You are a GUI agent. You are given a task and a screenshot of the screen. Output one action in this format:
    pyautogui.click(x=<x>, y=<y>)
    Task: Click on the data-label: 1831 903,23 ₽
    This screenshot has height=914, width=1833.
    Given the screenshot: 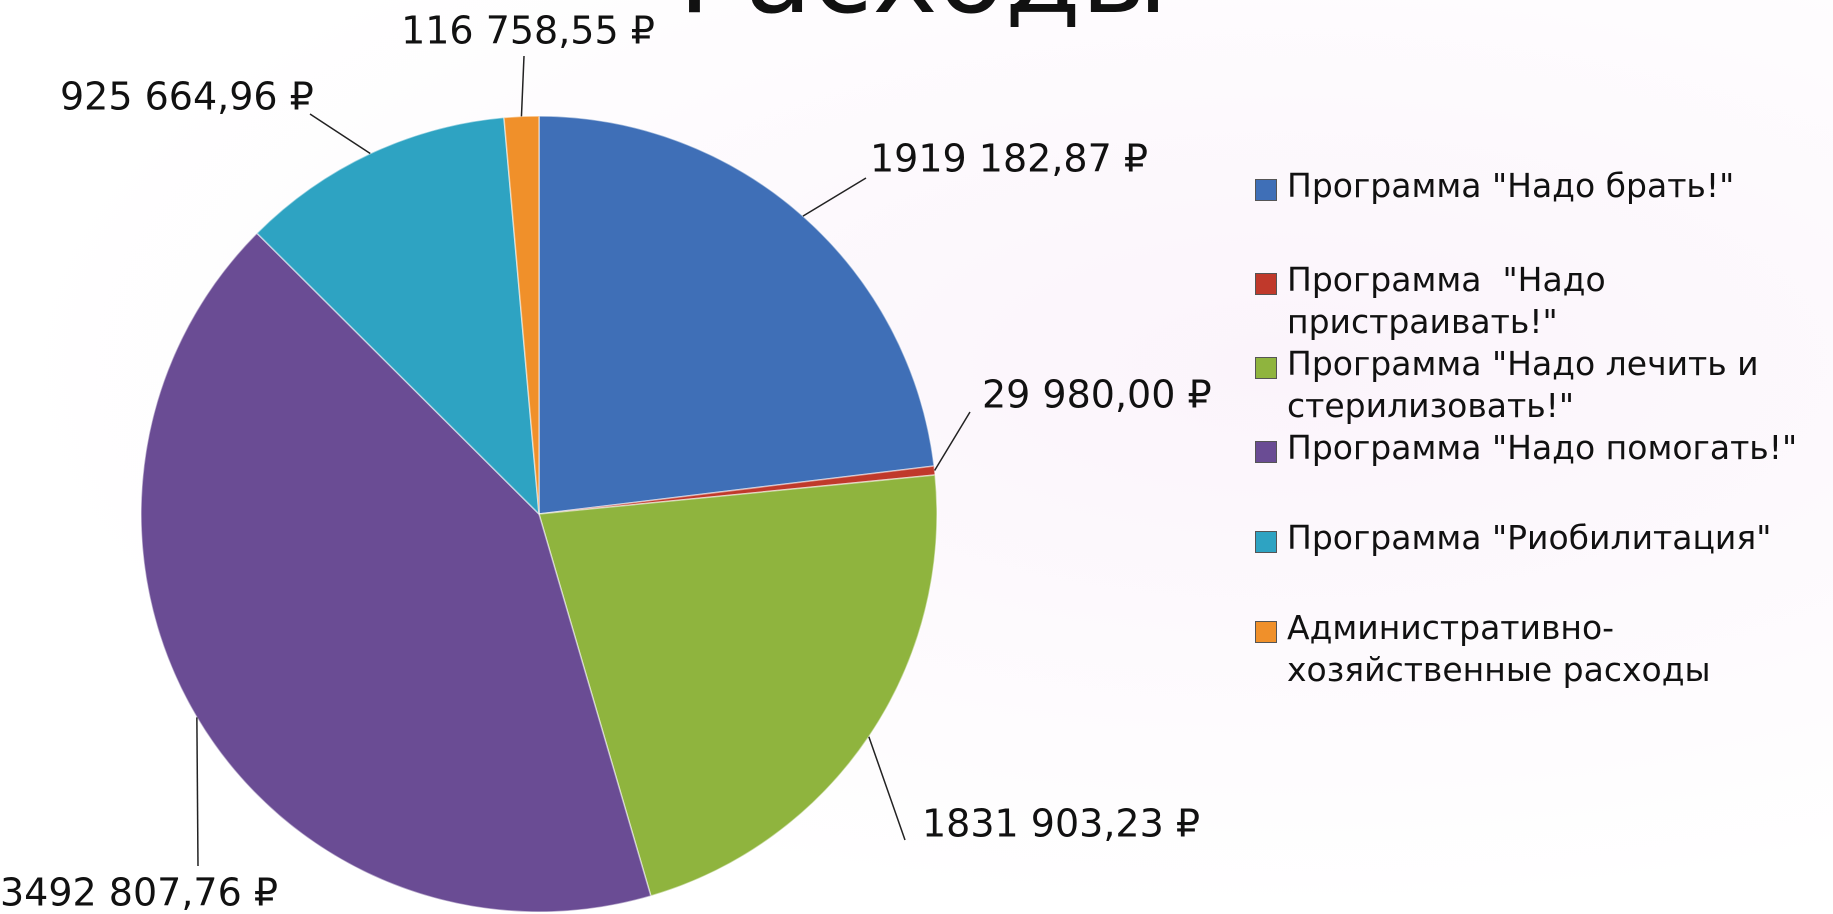 What is the action you would take?
    pyautogui.click(x=1061, y=824)
    